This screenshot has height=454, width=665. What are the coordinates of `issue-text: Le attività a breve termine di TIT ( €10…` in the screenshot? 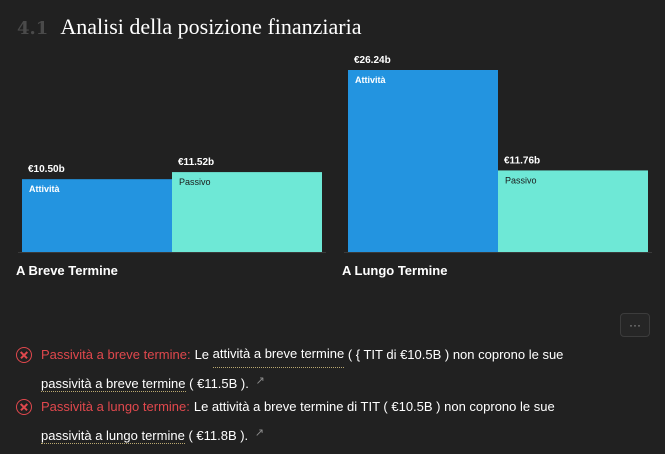 It's located at (374, 406).